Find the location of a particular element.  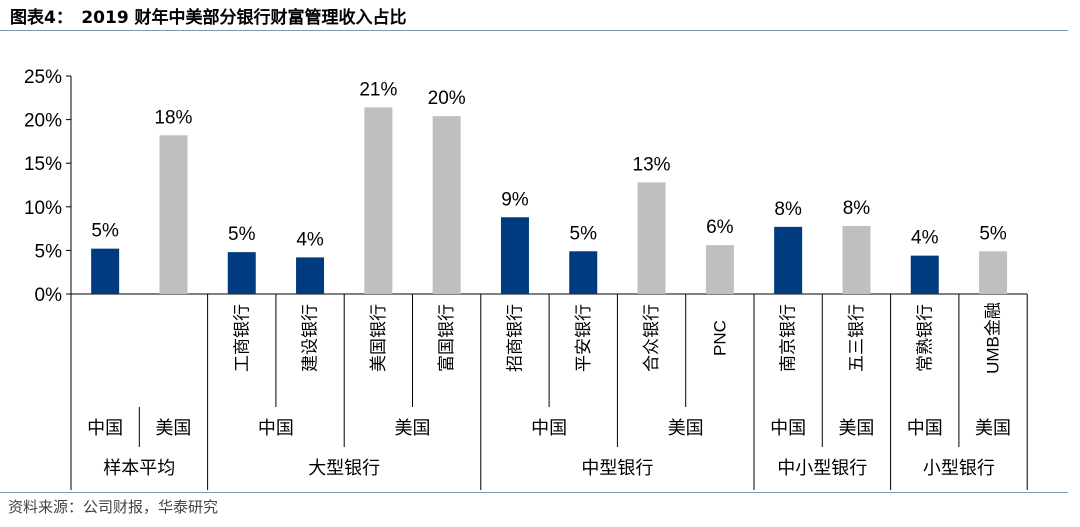

y-tick-label: 20% is located at coordinates (43, 121).